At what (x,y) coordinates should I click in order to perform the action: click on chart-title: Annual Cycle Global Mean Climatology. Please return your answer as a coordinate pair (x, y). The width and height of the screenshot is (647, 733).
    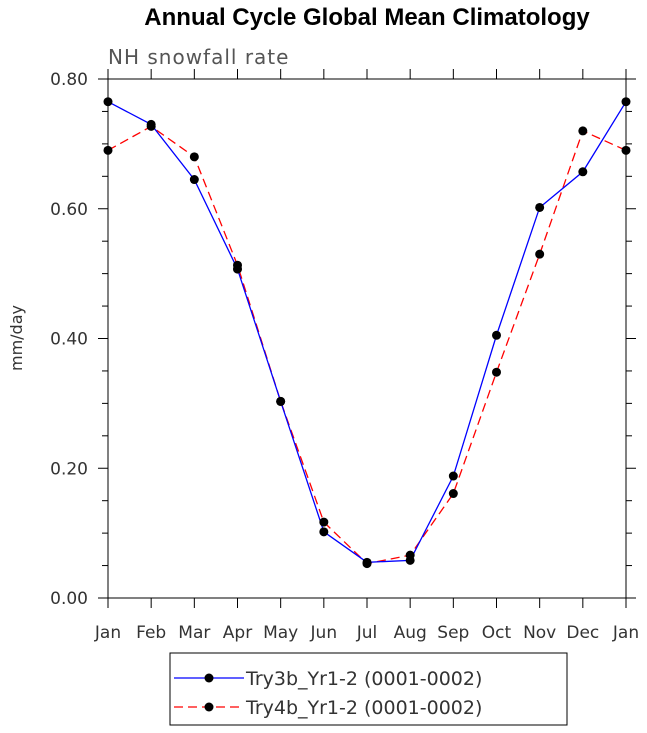
    Looking at the image, I should click on (367, 17).